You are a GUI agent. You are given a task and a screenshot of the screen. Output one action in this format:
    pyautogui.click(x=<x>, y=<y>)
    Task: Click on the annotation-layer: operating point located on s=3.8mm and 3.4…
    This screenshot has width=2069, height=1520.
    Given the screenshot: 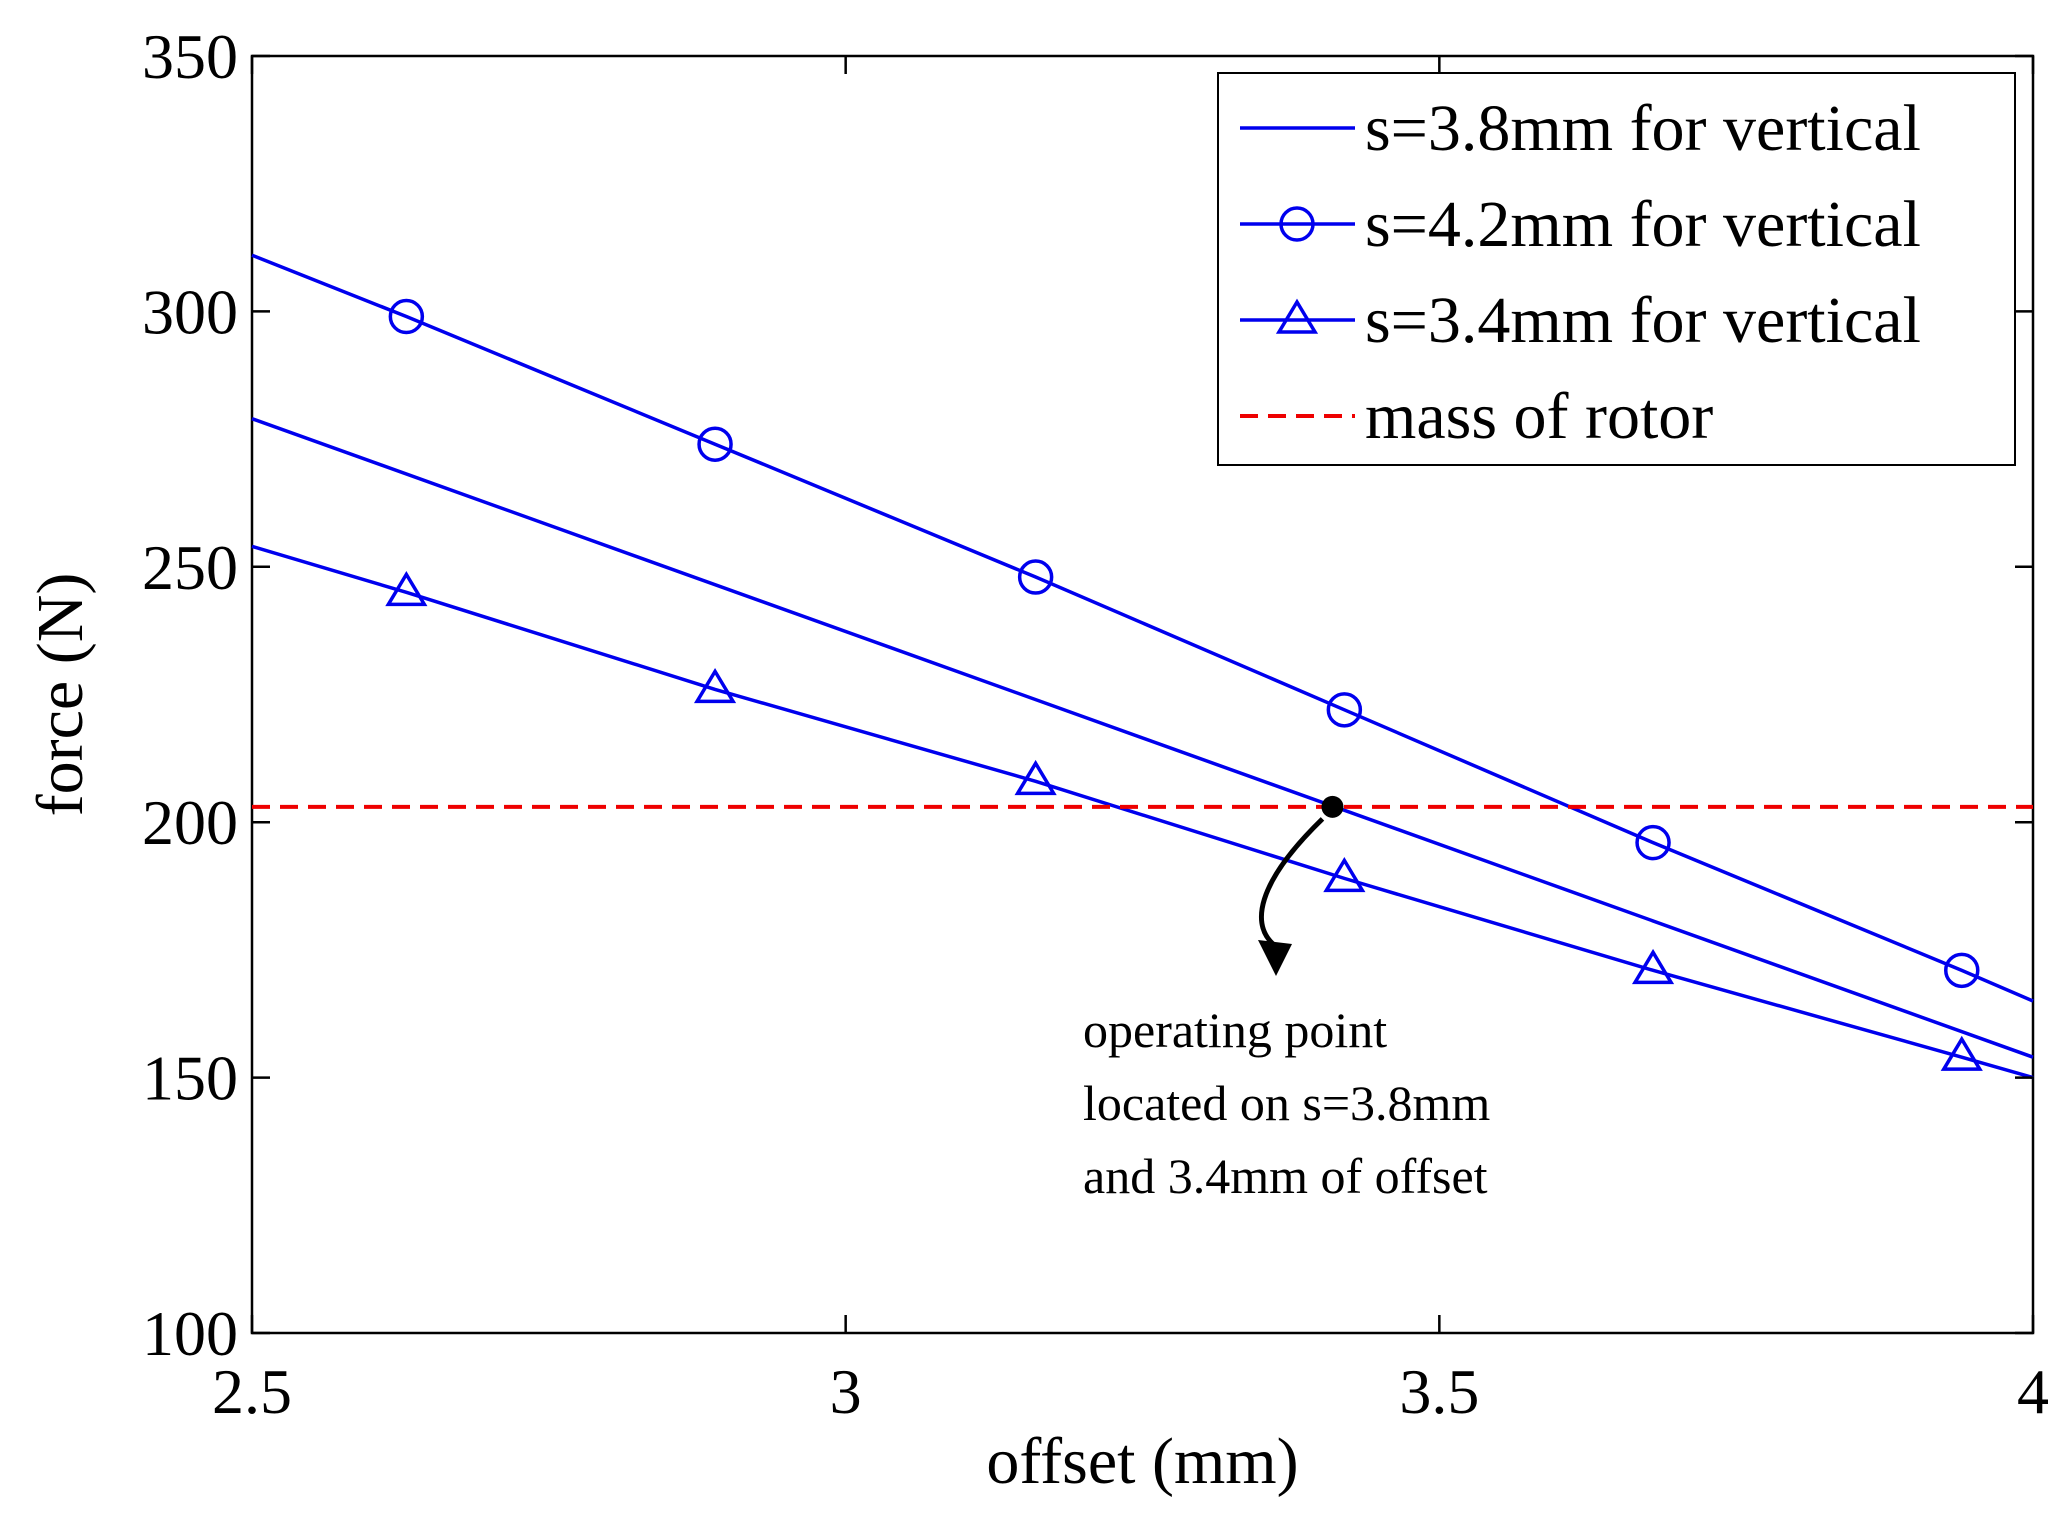 What is the action you would take?
    pyautogui.click(x=1286, y=999)
    